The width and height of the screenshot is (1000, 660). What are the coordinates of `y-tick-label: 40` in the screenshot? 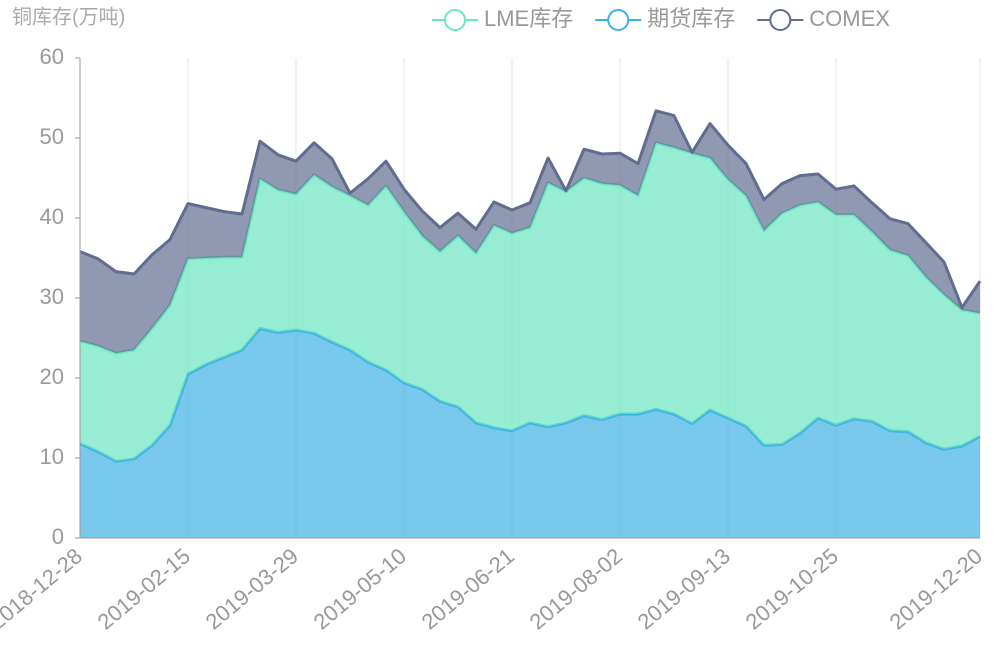 It's located at (52, 216).